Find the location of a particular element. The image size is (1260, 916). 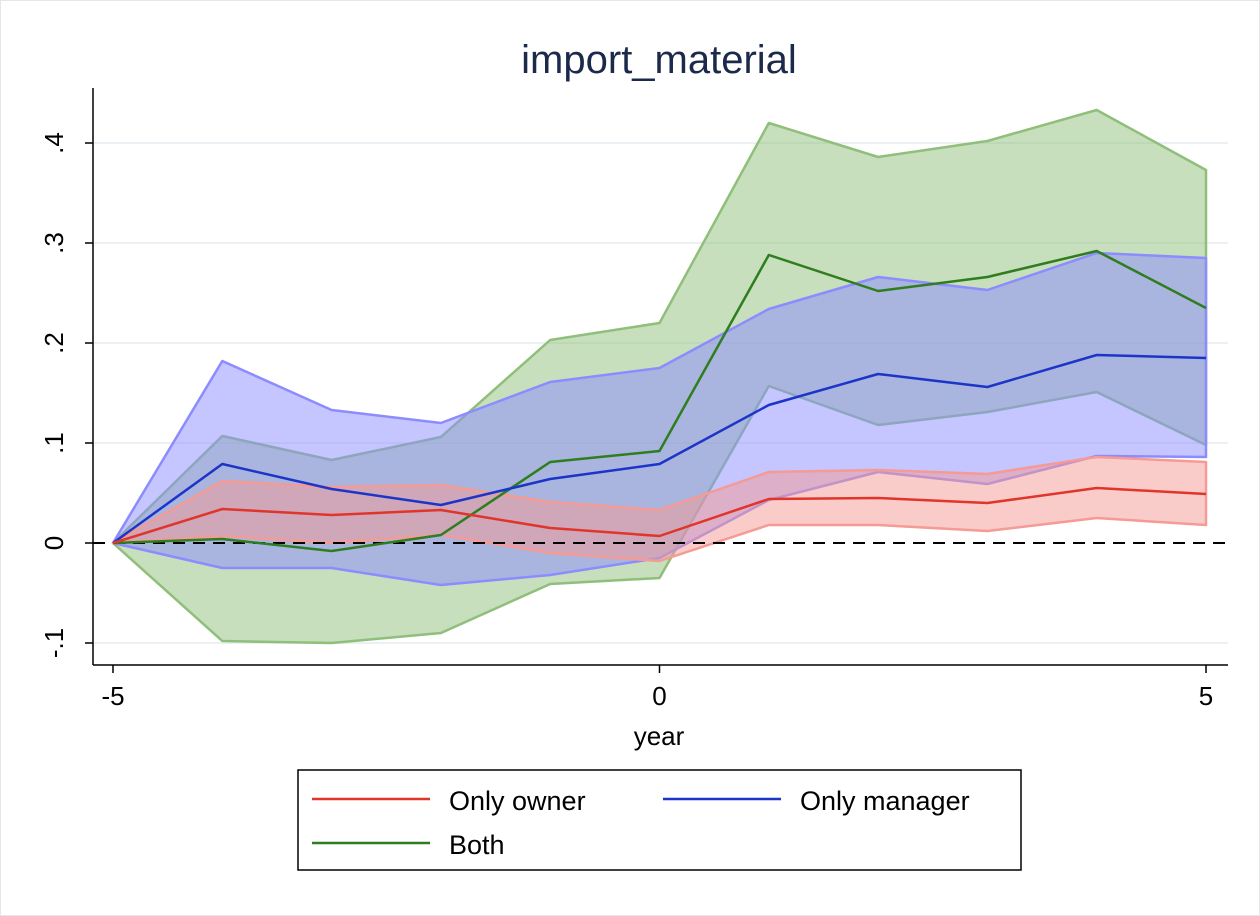

x-tick-label: 0 is located at coordinates (659, 696).